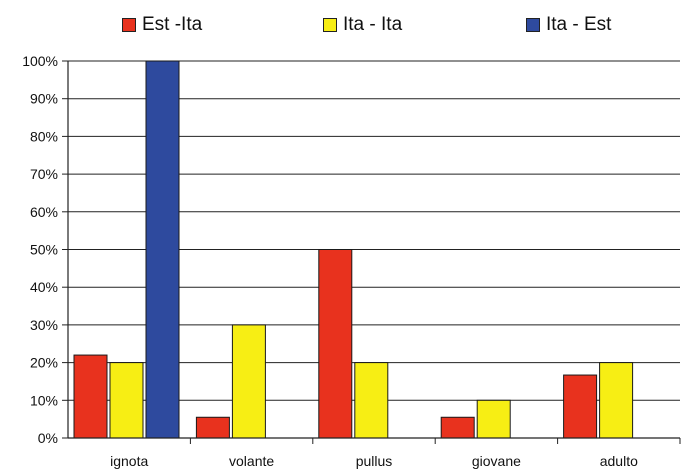 The width and height of the screenshot is (681, 471). I want to click on x-tick-label: ignota, so click(129, 461).